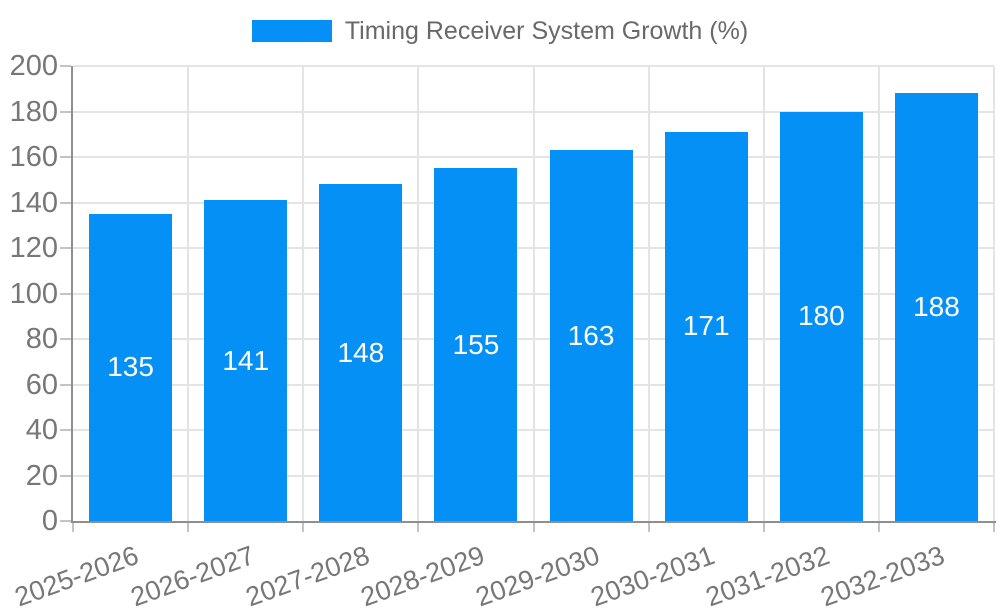 This screenshot has height=612, width=1000. What do you see at coordinates (192, 576) in the screenshot?
I see `x-tick-label: 2026-2027` at bounding box center [192, 576].